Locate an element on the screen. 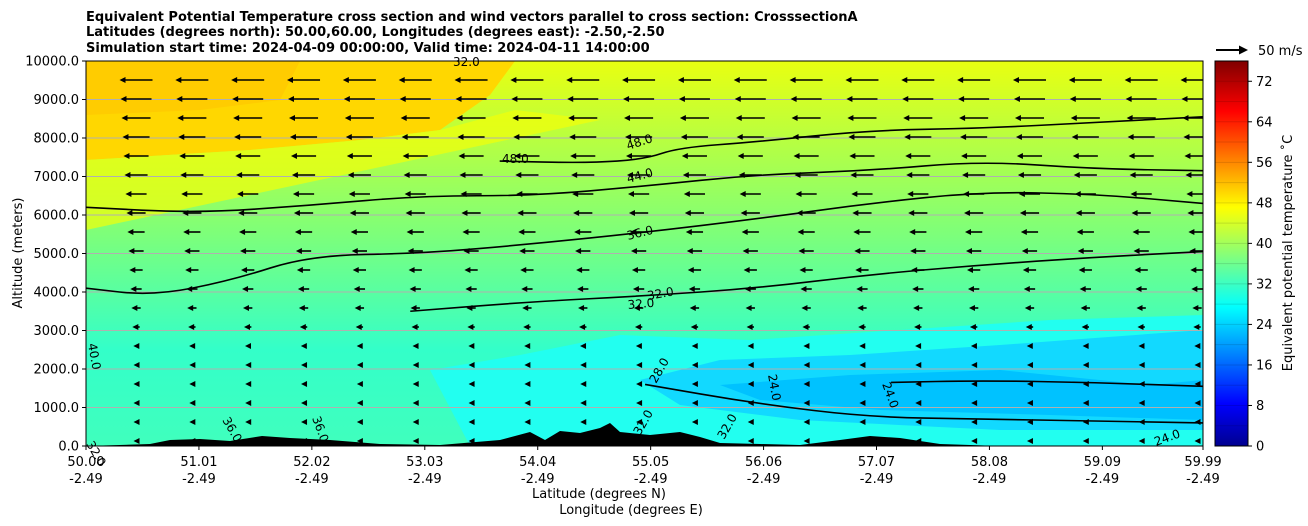 Image resolution: width=1308 pixels, height=526 pixels. colorbar-tick-label: 48 is located at coordinates (1264, 203).